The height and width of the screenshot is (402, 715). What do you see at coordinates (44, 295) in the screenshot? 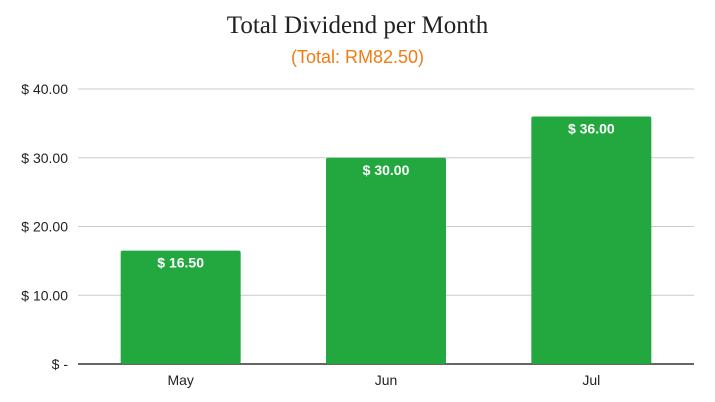
I see `y-tick-label: $ 10.00` at bounding box center [44, 295].